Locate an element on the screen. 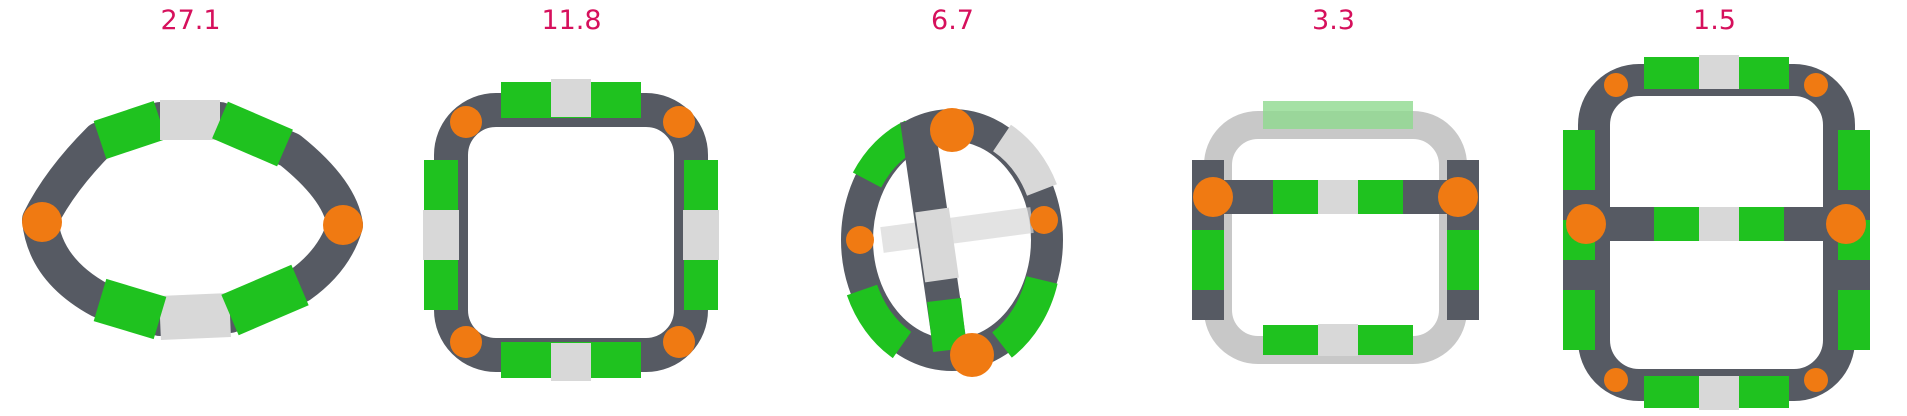  panel-label: 27.1 is located at coordinates (190, 20).